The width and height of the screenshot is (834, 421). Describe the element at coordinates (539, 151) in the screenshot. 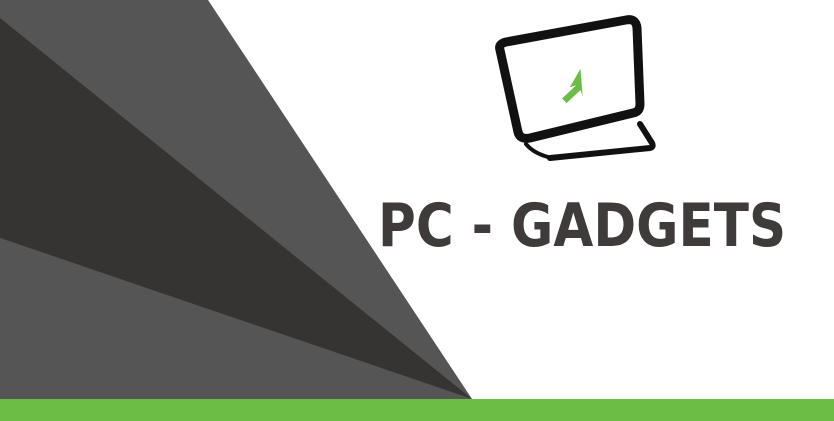

I see `monitor-base-edge` at that location.